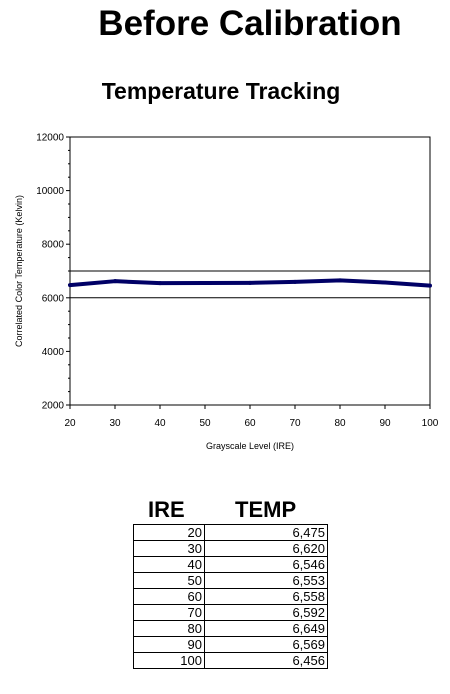 This screenshot has width=450, height=694. I want to click on y-tick-label: 8000, so click(53, 245).